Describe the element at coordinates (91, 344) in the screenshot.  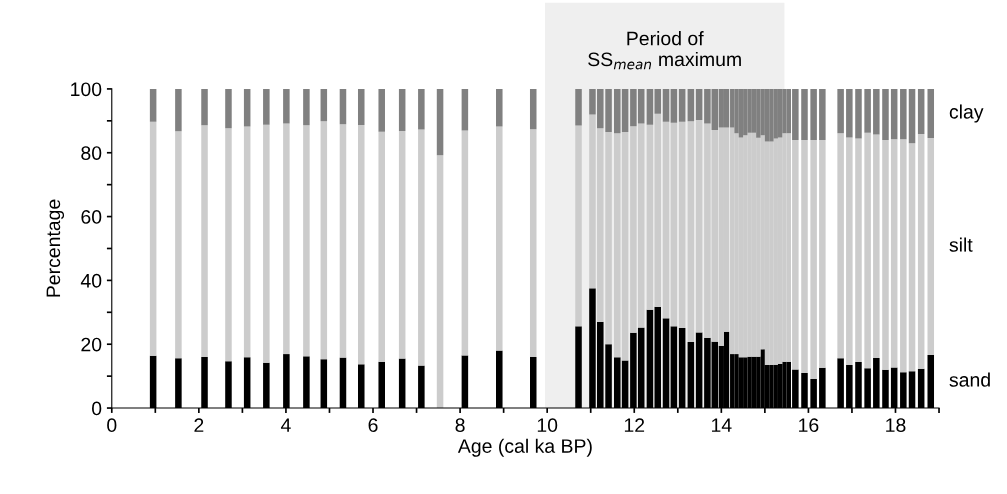
I see `y-tick-label: 20` at that location.